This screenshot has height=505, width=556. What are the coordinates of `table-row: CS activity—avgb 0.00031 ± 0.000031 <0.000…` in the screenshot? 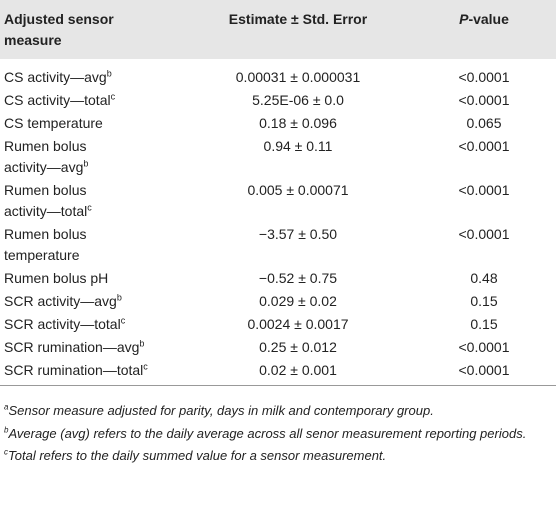 It's located at (278, 74).